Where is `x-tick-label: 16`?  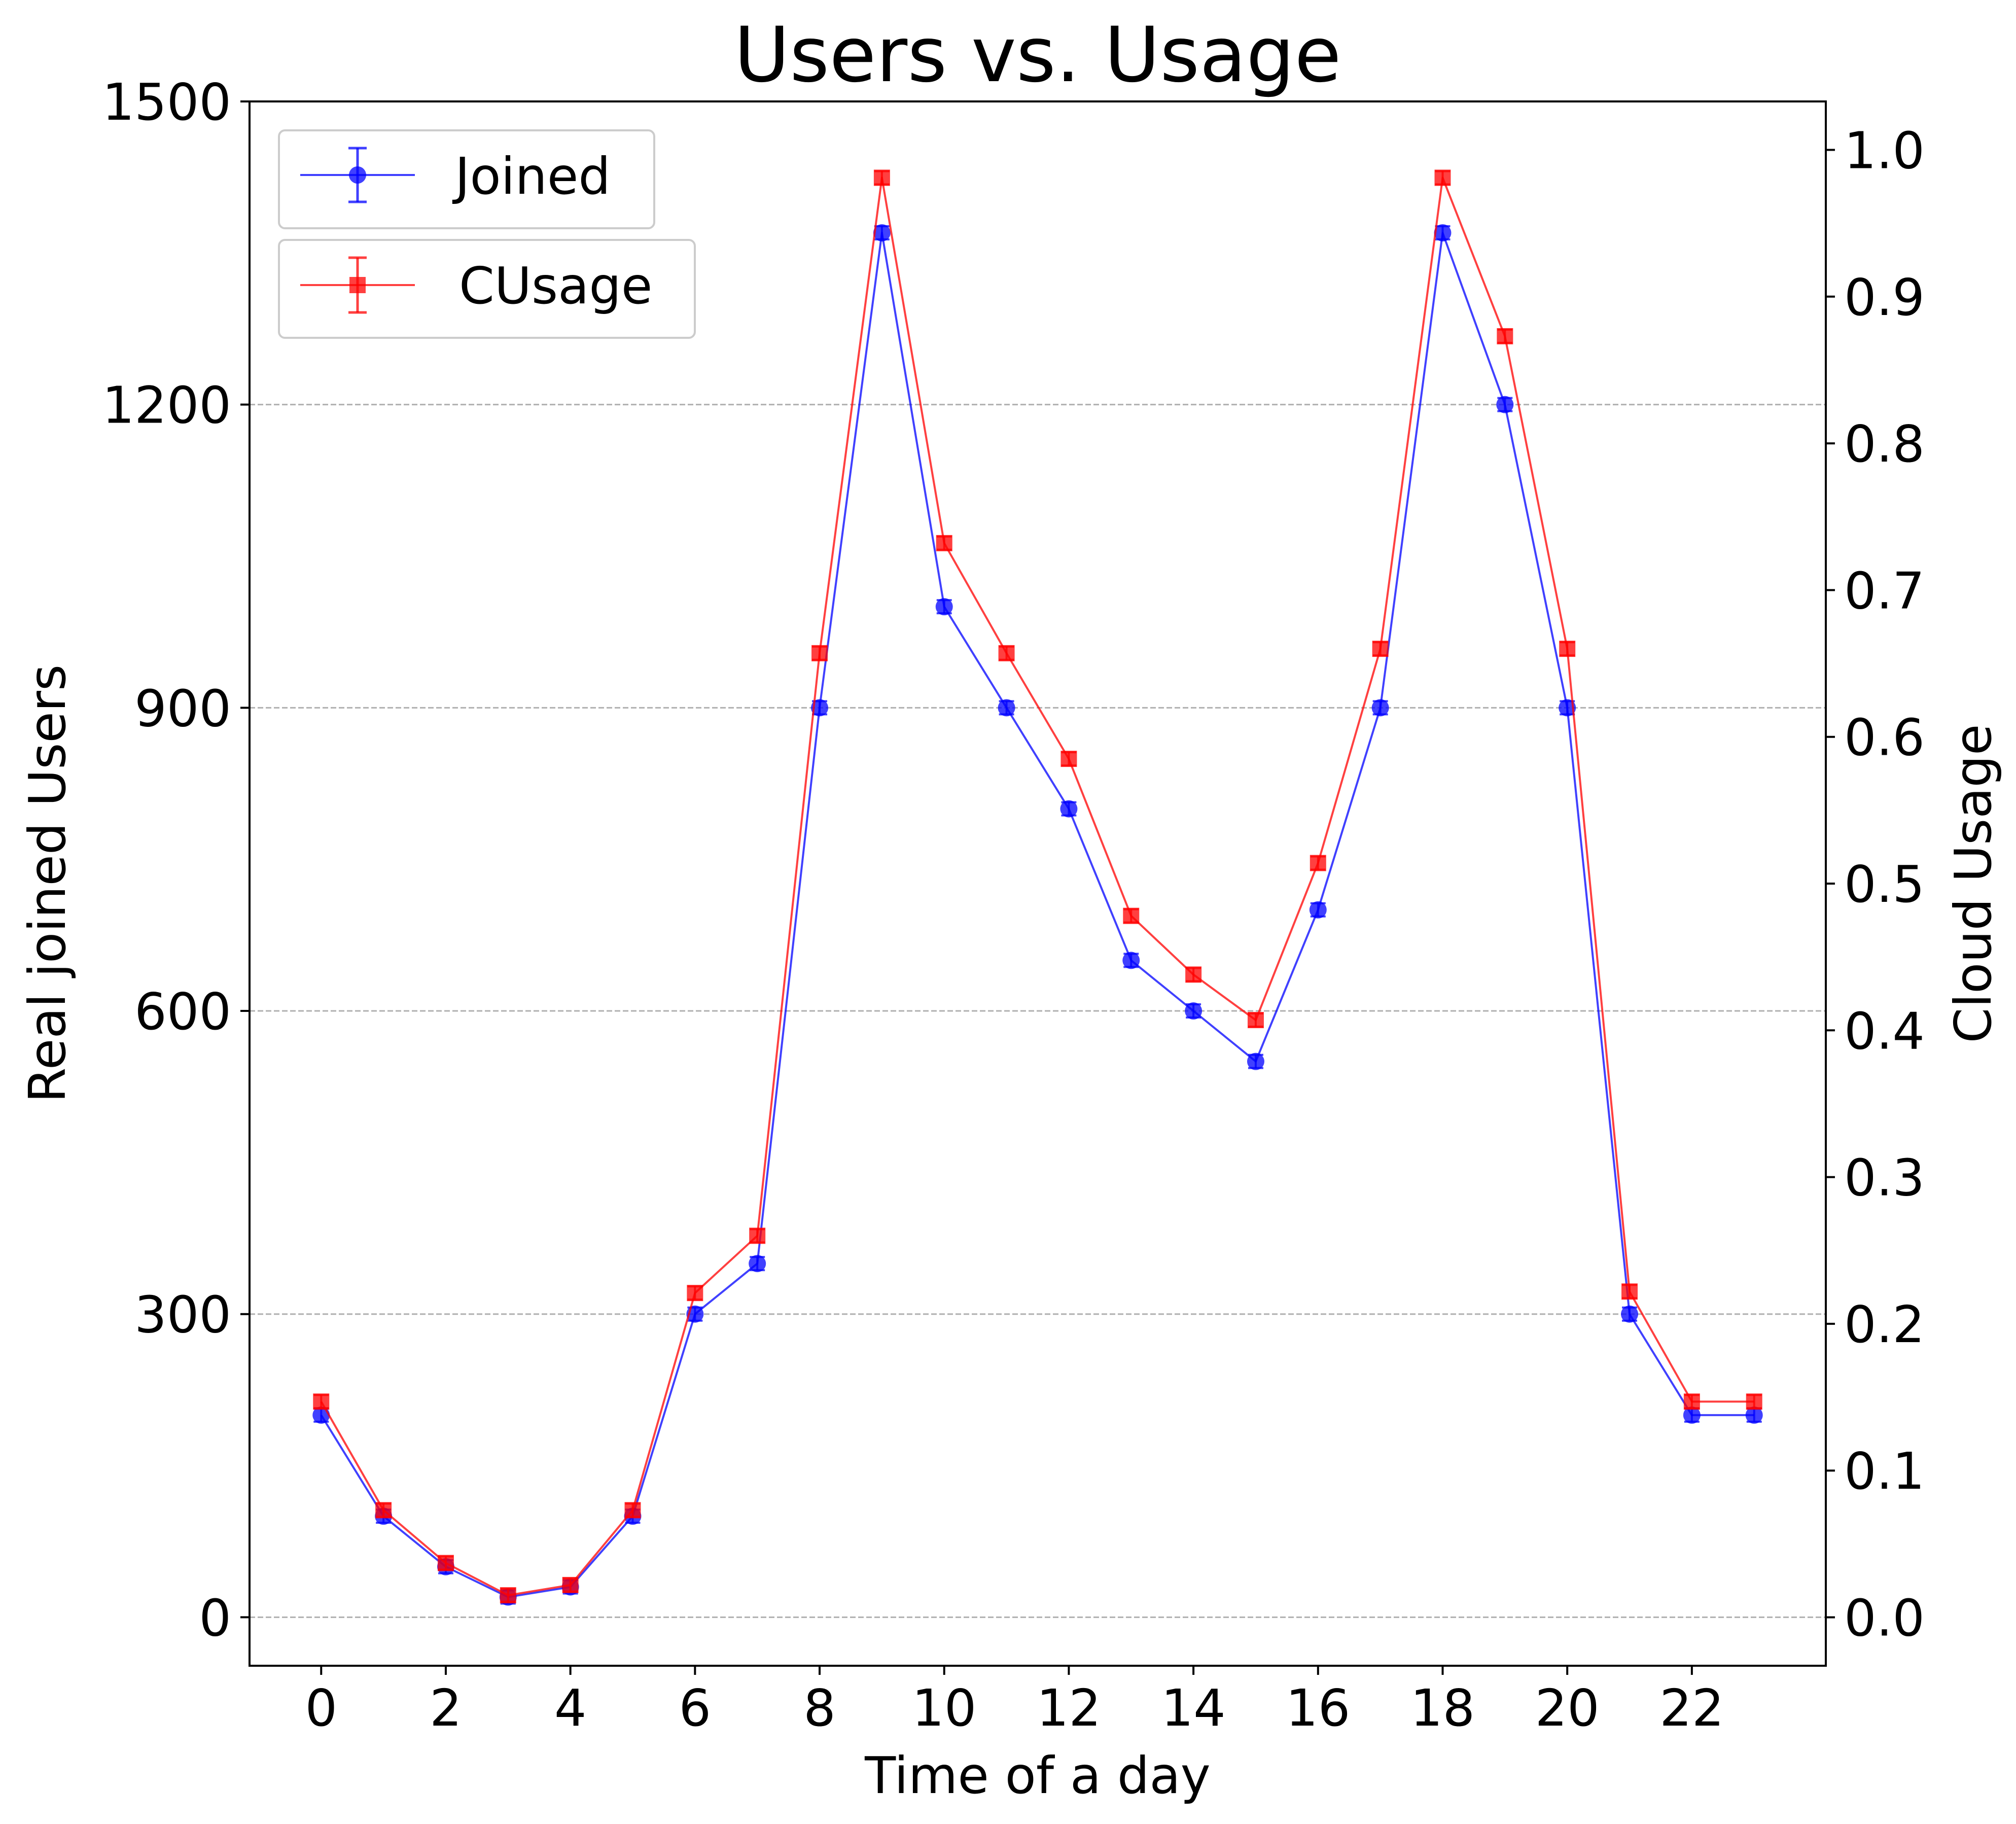
x-tick-label: 16 is located at coordinates (1318, 1708).